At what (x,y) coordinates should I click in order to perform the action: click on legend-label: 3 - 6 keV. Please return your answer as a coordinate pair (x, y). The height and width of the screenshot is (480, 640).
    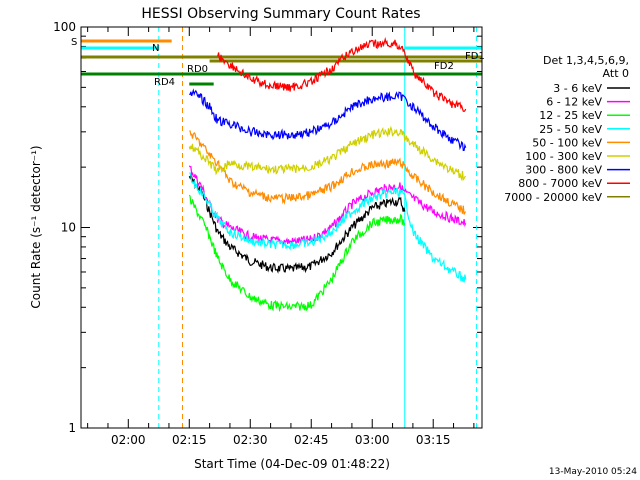
    Looking at the image, I should click on (577, 88).